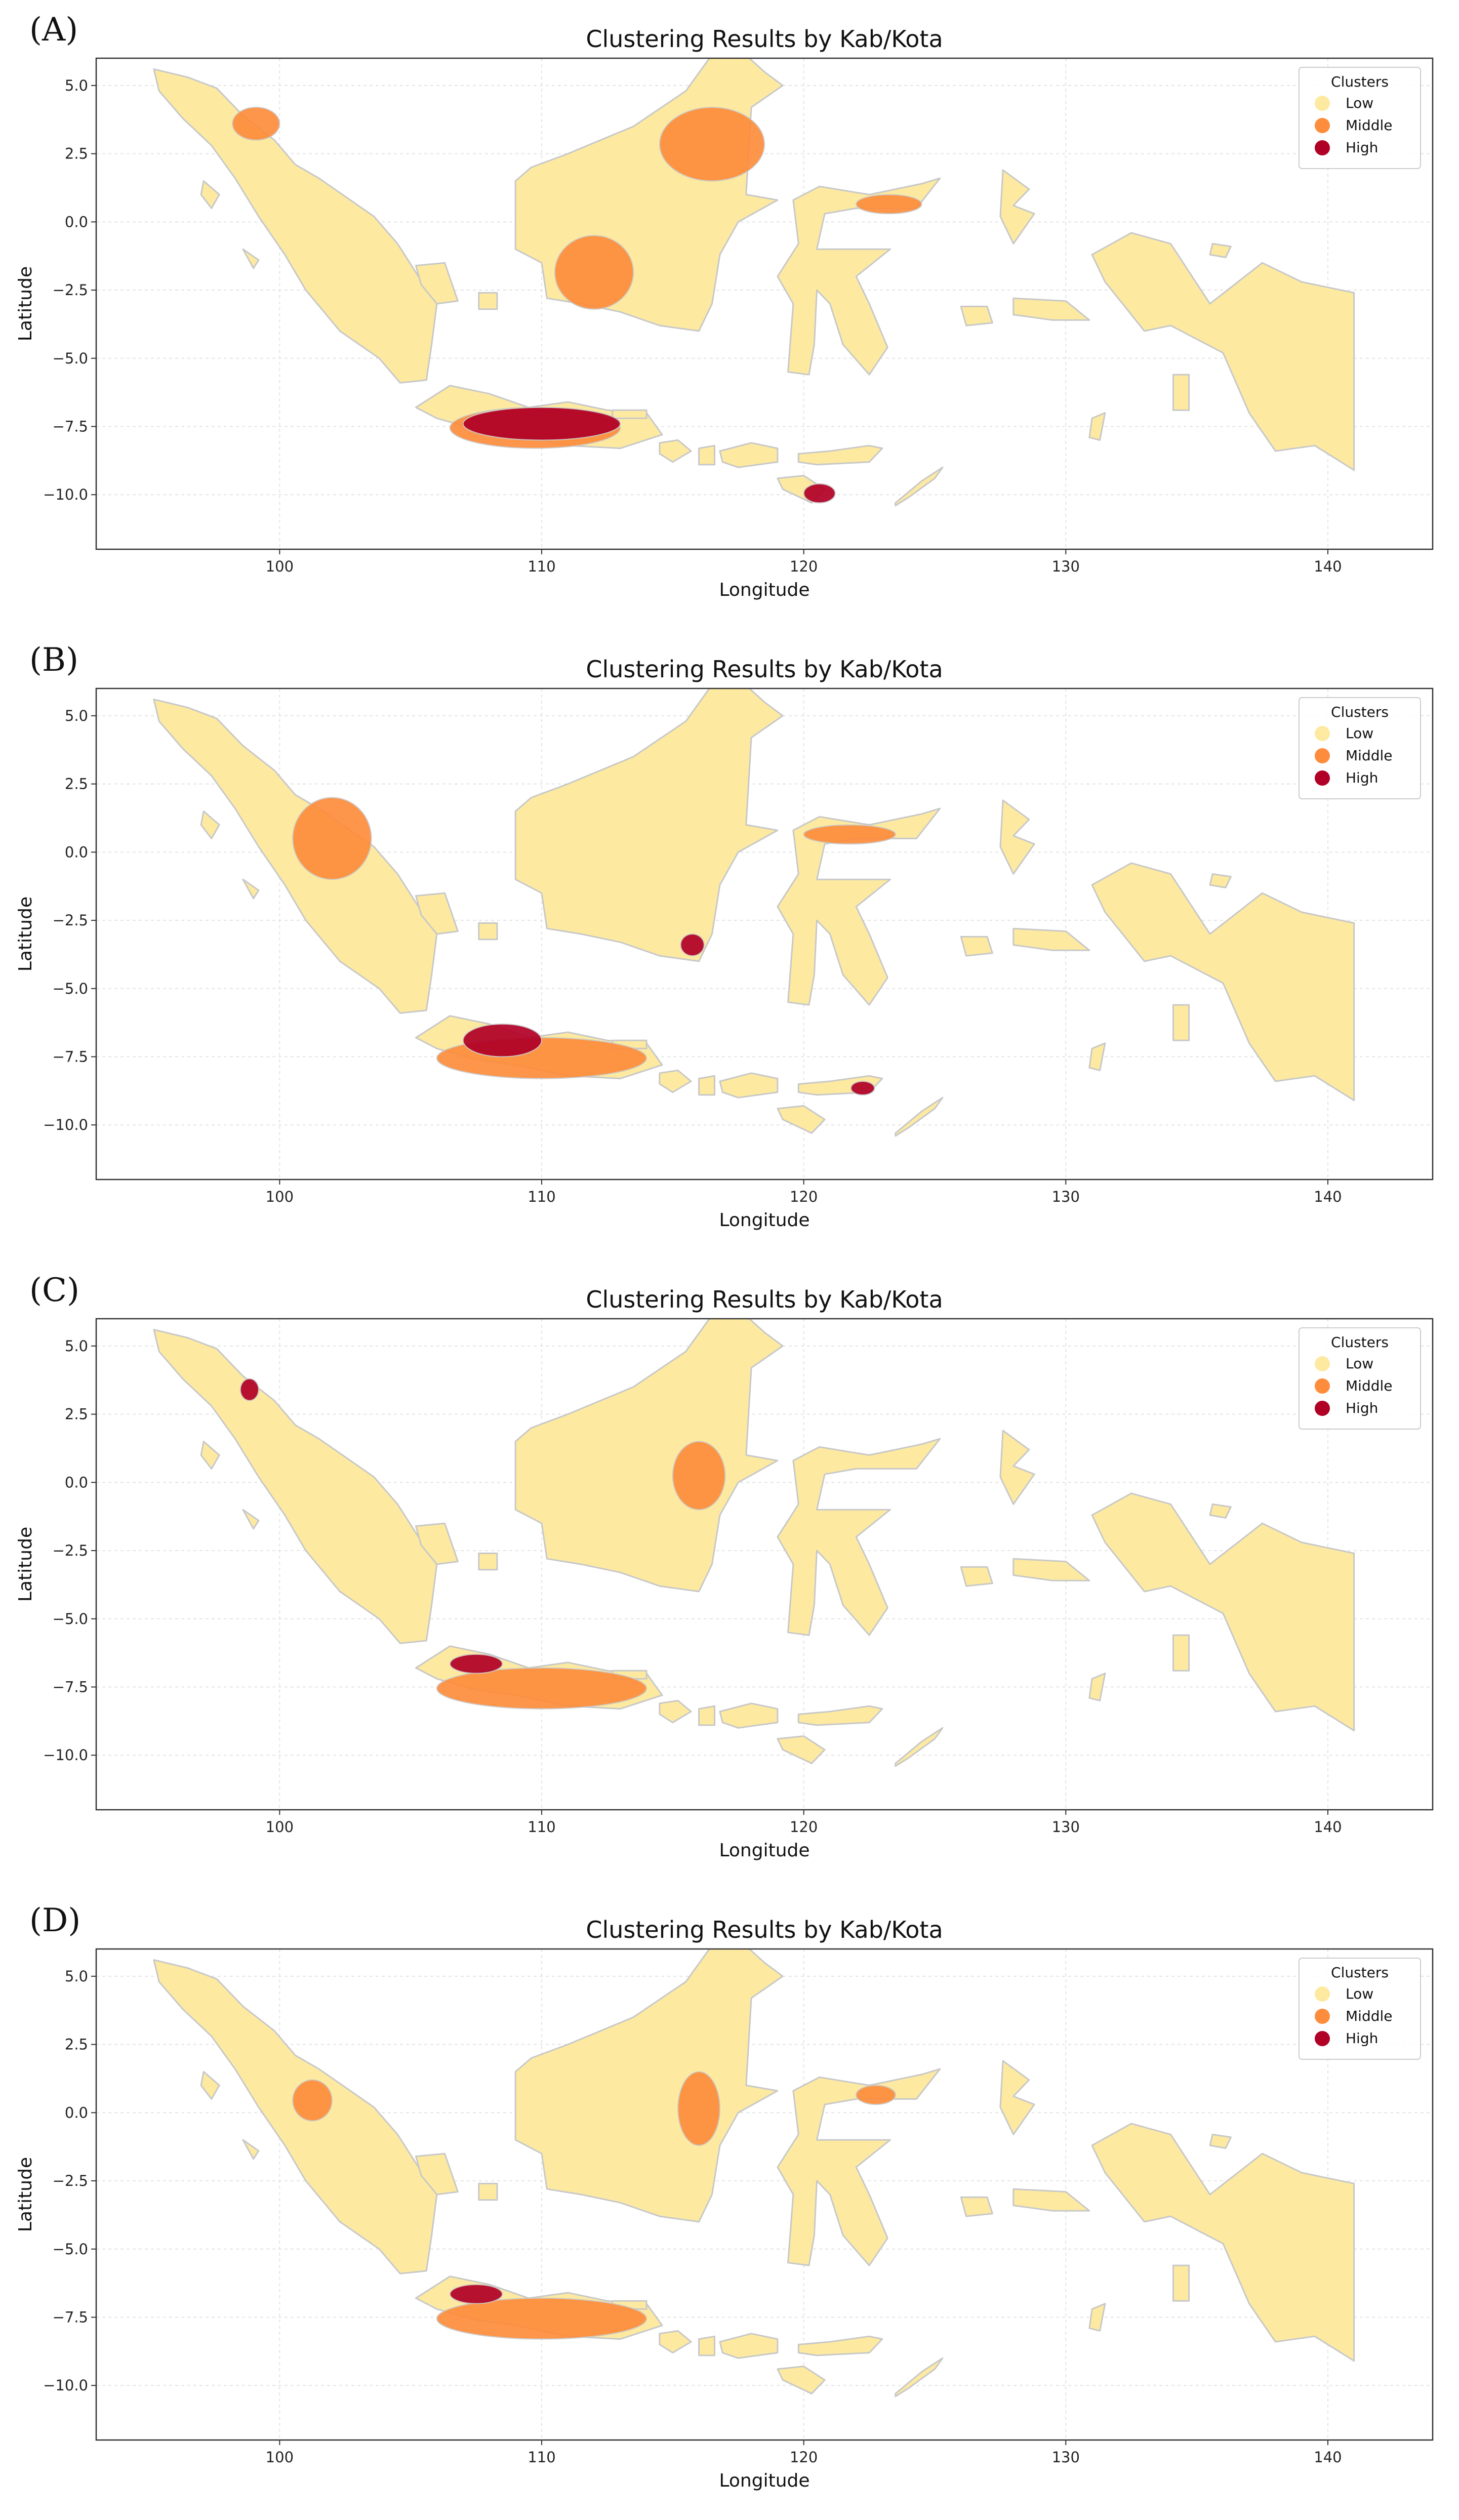 Image resolution: width=1459 pixels, height=2520 pixels. Describe the element at coordinates (649, 195) in the screenshot. I see `island-borneo` at that location.